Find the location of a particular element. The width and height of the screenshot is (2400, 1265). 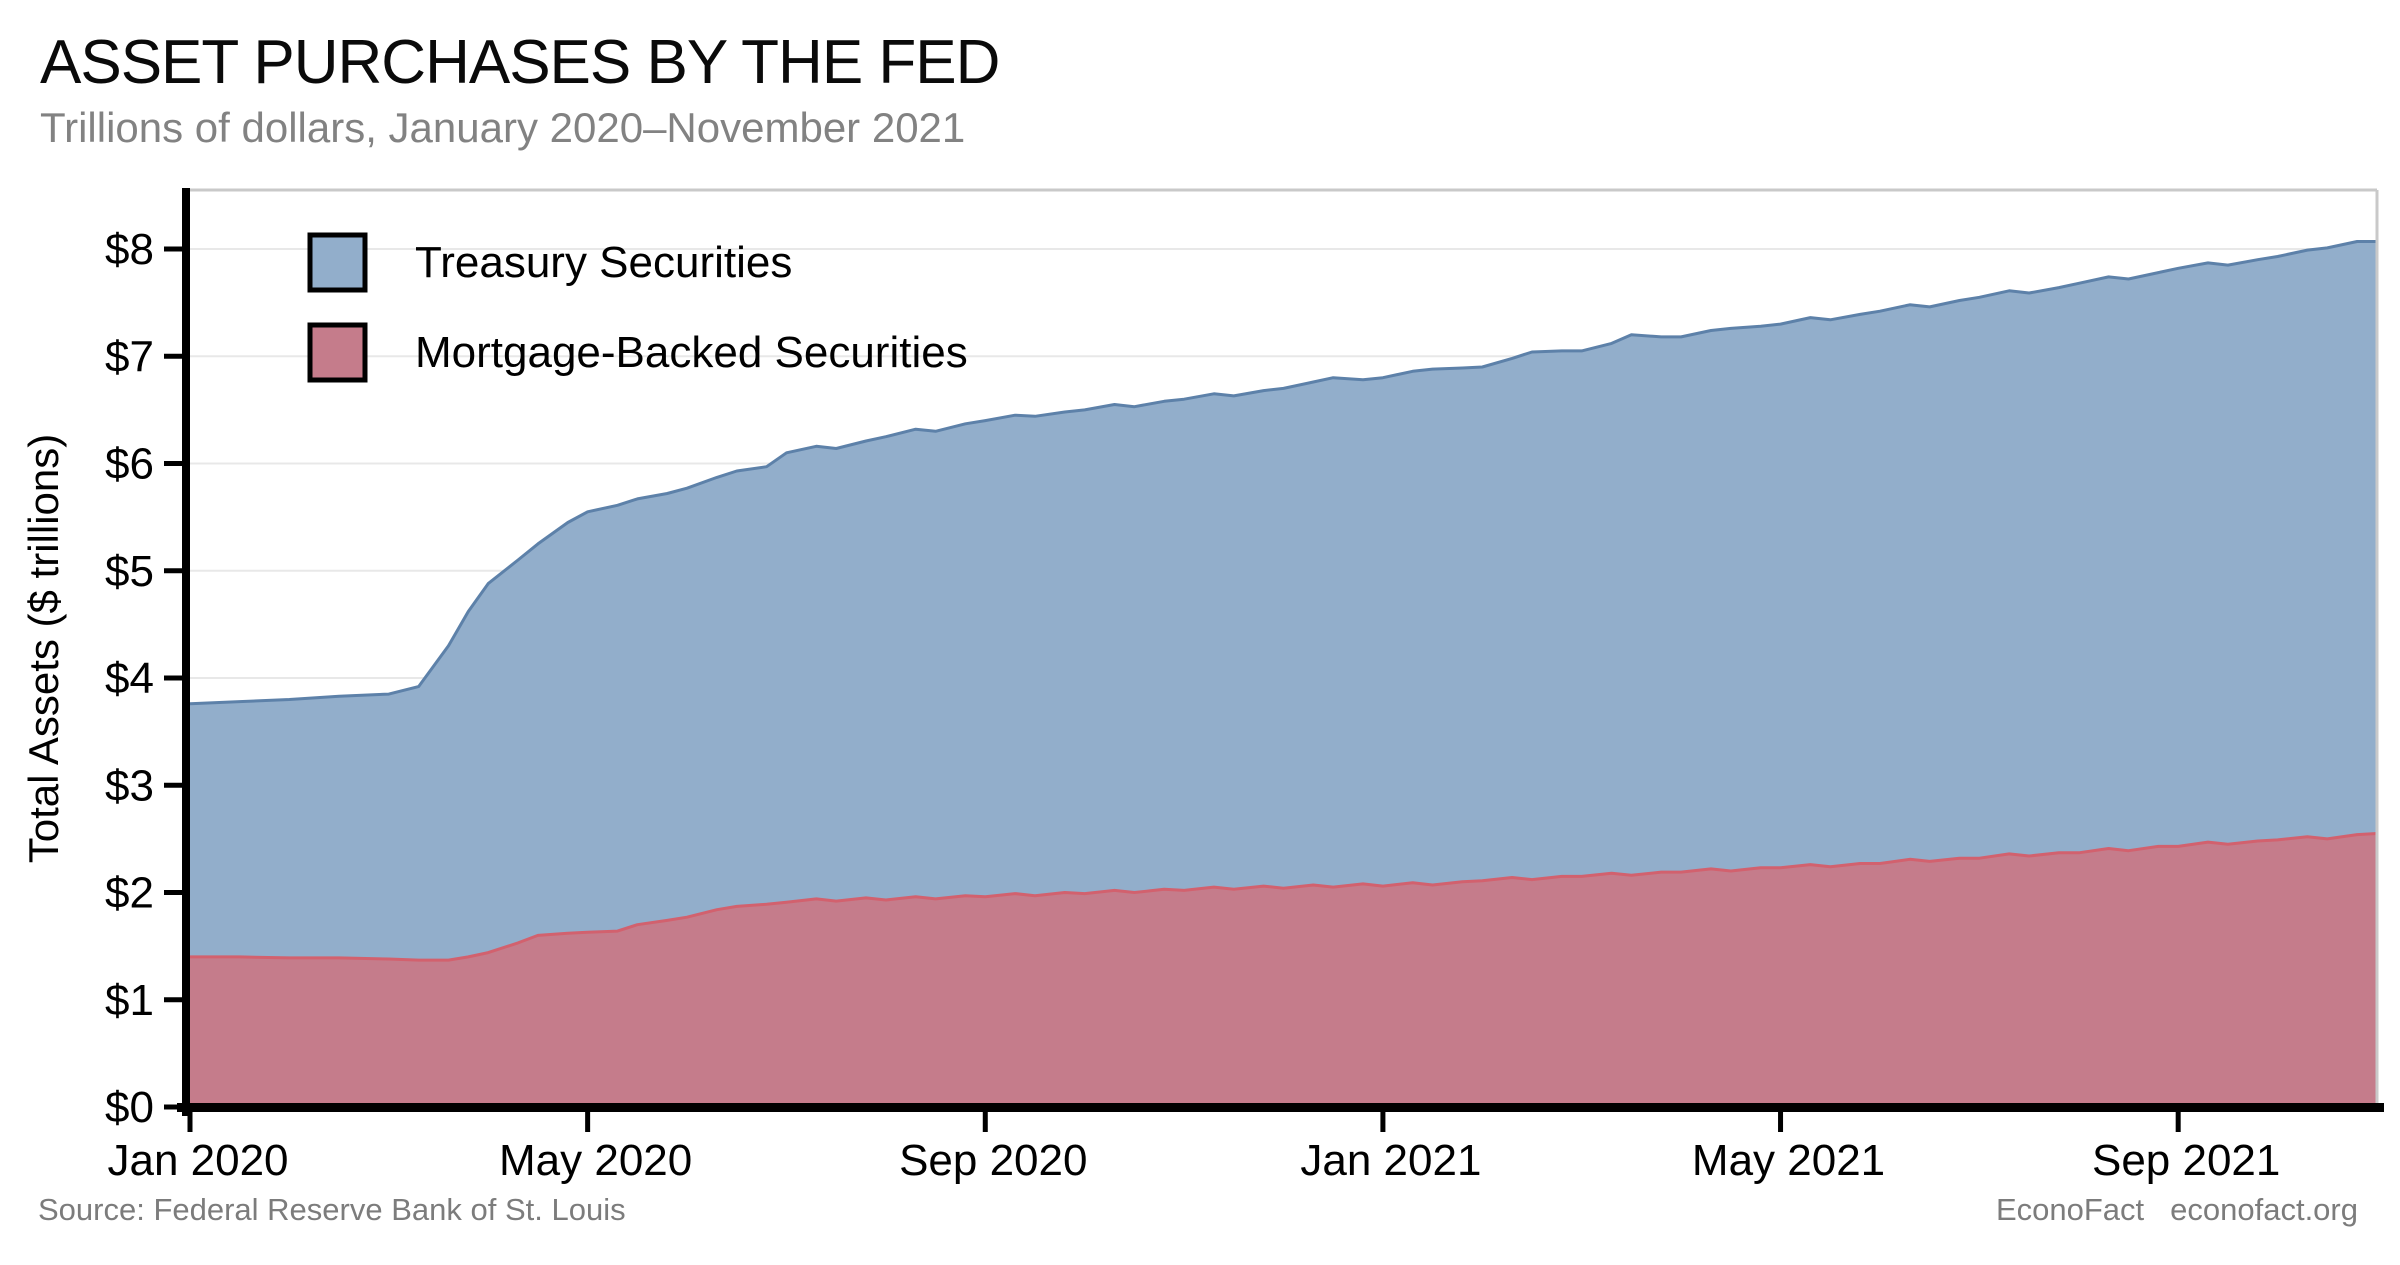

legend-label-treasury: Treasury Securities is located at coordinates (603, 262).